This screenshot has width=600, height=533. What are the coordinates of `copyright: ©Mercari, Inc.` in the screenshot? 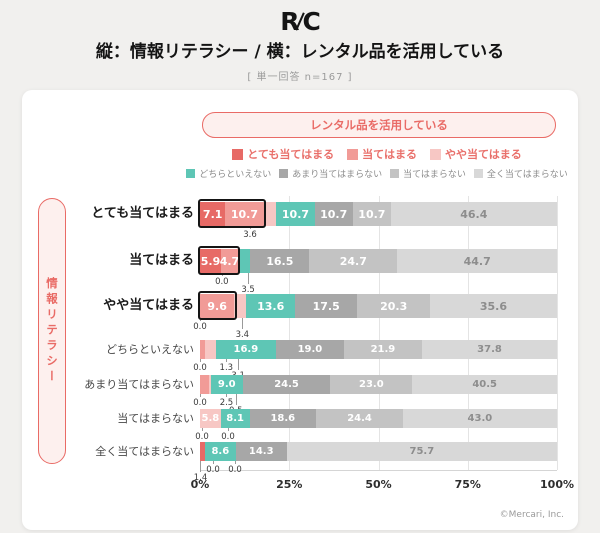 It's located at (531, 515).